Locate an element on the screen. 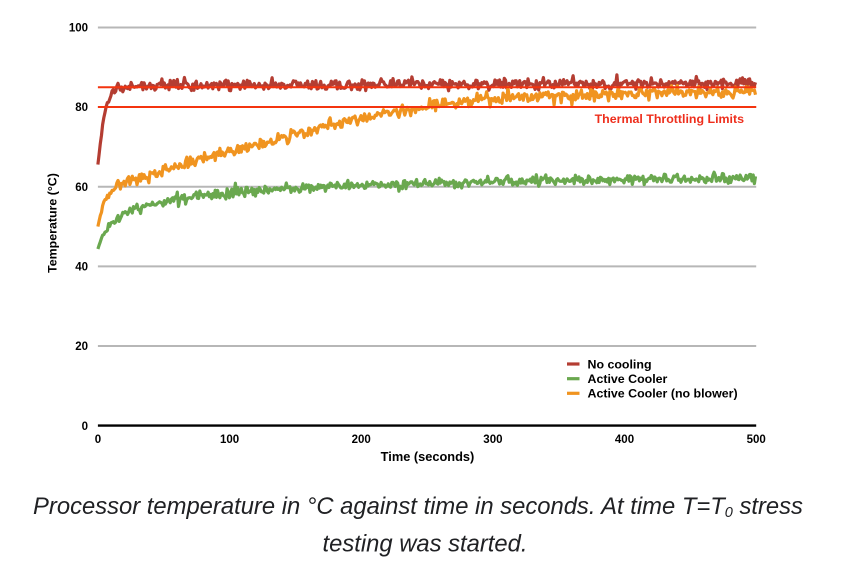  svg-text: 500 is located at coordinates (756, 440).